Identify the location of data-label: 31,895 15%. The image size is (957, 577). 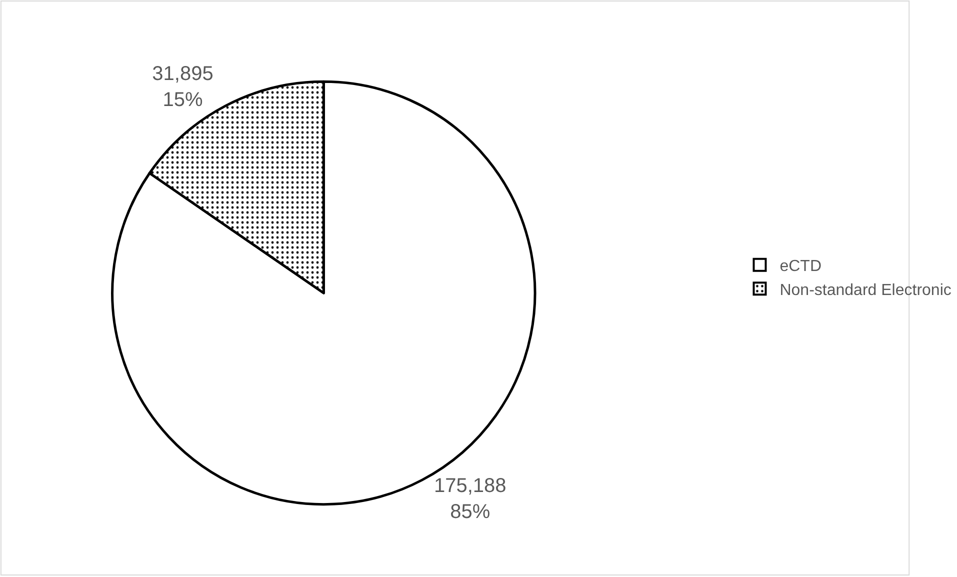
(183, 87).